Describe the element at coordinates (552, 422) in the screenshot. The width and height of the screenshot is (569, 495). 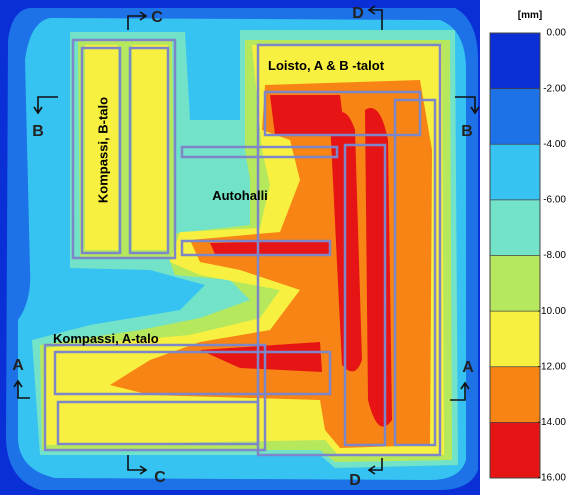
I see `colorbar-tick-label: -14.00` at that location.